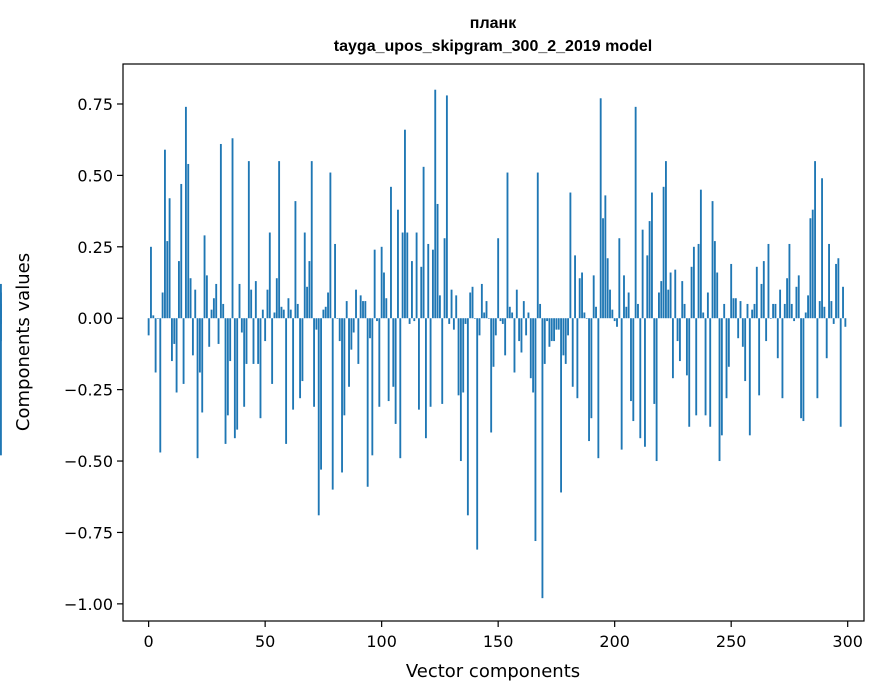  Describe the element at coordinates (731, 641) in the screenshot. I see `x-tick-label-250: 250` at that location.